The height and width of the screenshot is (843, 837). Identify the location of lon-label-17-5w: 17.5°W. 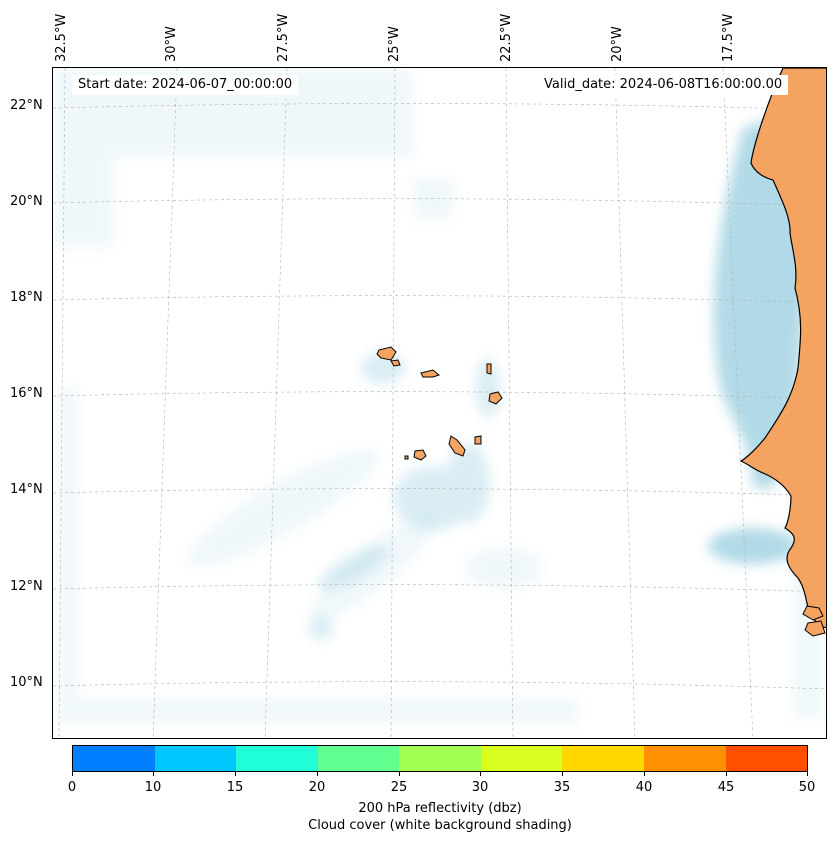
(728, 37).